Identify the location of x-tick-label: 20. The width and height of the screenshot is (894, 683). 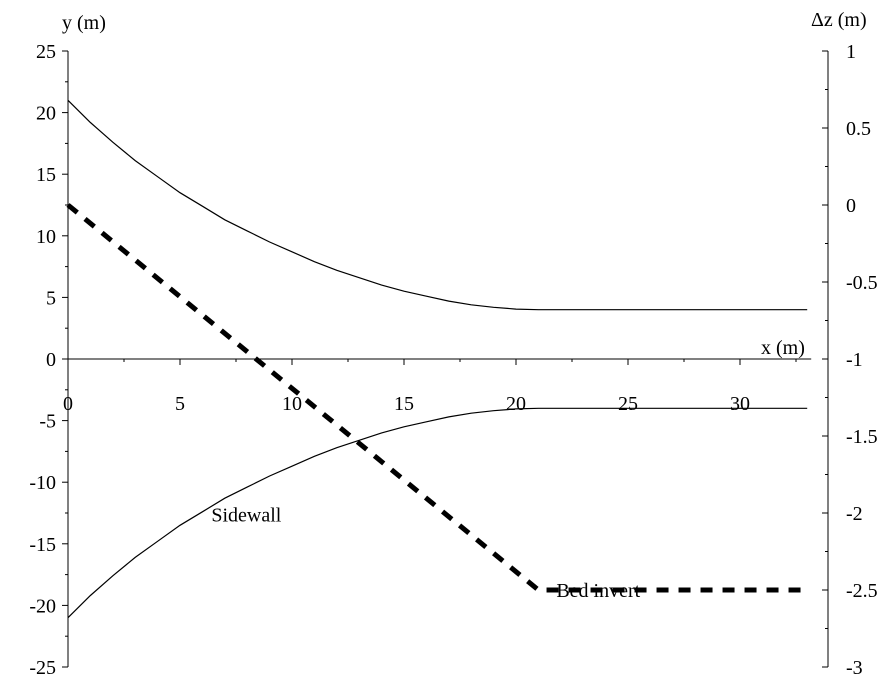
(516, 404).